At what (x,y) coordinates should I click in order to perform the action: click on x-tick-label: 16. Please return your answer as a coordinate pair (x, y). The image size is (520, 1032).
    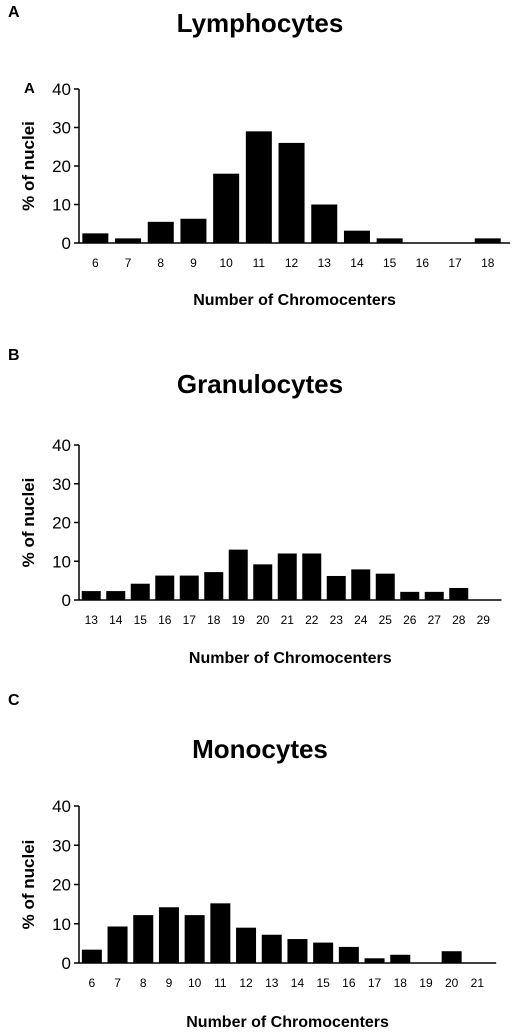
    Looking at the image, I should click on (349, 983).